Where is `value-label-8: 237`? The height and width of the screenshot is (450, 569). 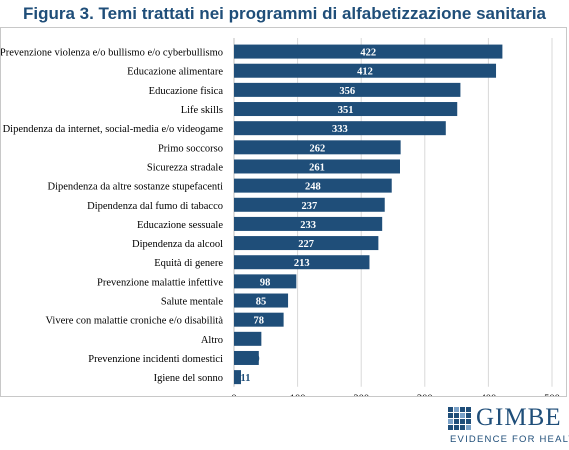
value-label-8: 237 is located at coordinates (309, 206).